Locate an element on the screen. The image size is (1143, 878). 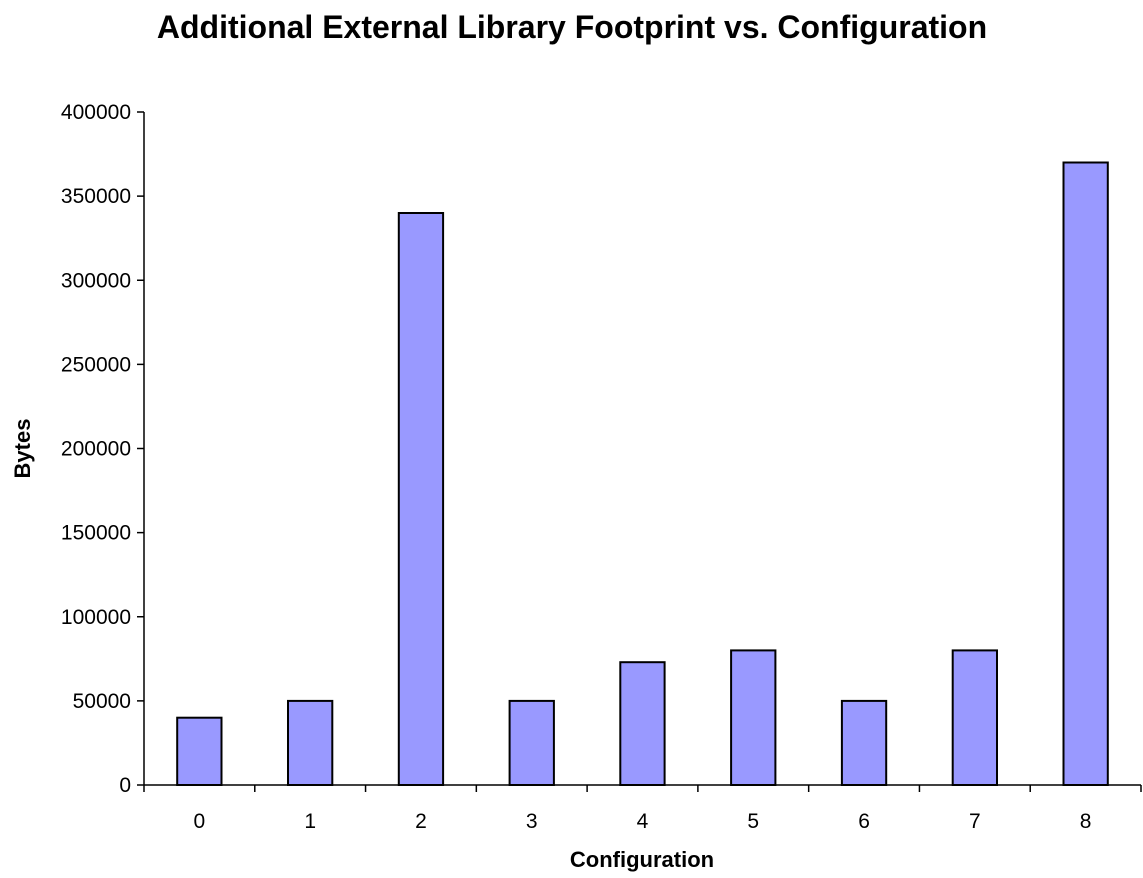
x-axis: 0 1 2 3 4 5 6 7 8 is located at coordinates (642, 808).